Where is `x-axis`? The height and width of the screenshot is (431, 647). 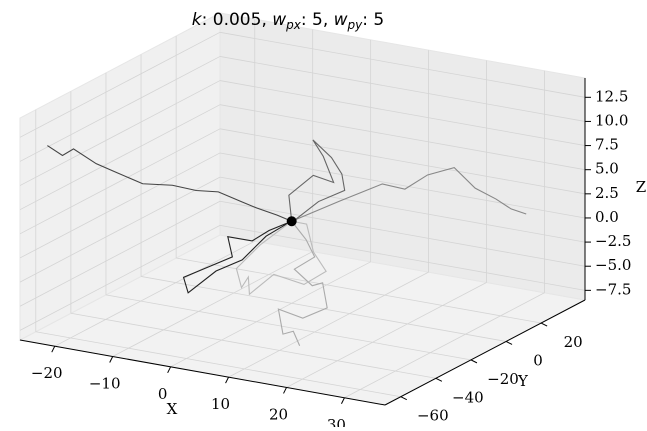 x-axis is located at coordinates (202, 372).